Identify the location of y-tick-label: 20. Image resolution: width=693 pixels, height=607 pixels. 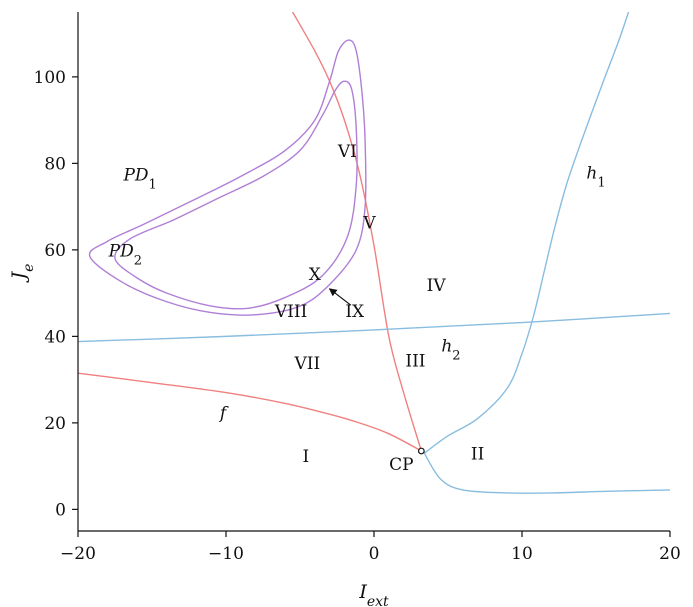
(55, 424).